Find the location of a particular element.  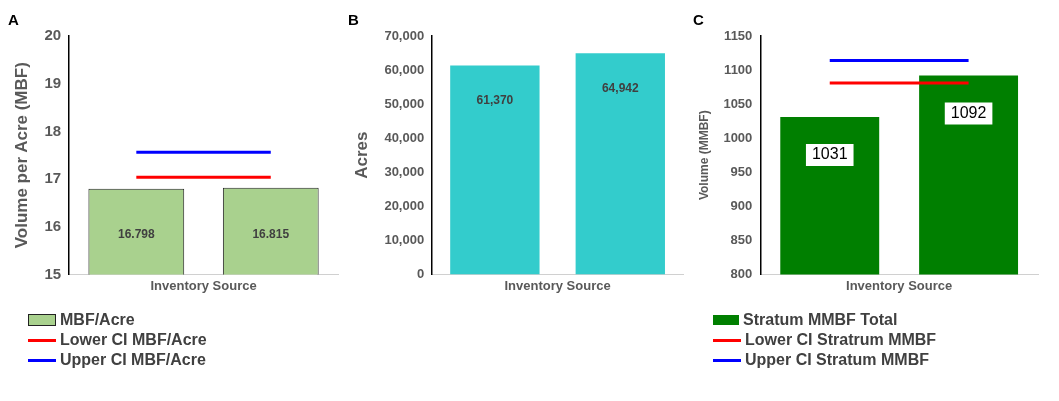

y-tick-label: 900 is located at coordinates (741, 205).